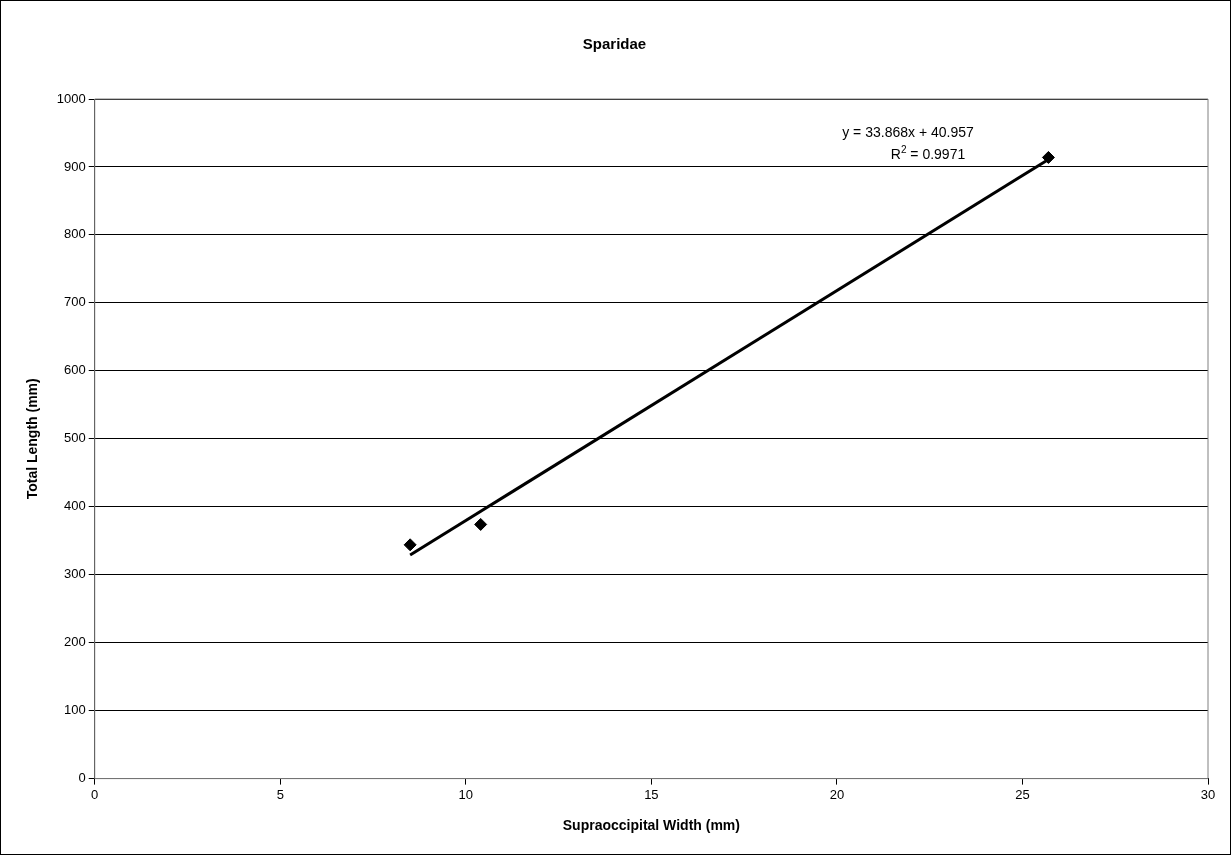 The height and width of the screenshot is (855, 1231). What do you see at coordinates (837, 794) in the screenshot?
I see `x-tick-label: 20` at bounding box center [837, 794].